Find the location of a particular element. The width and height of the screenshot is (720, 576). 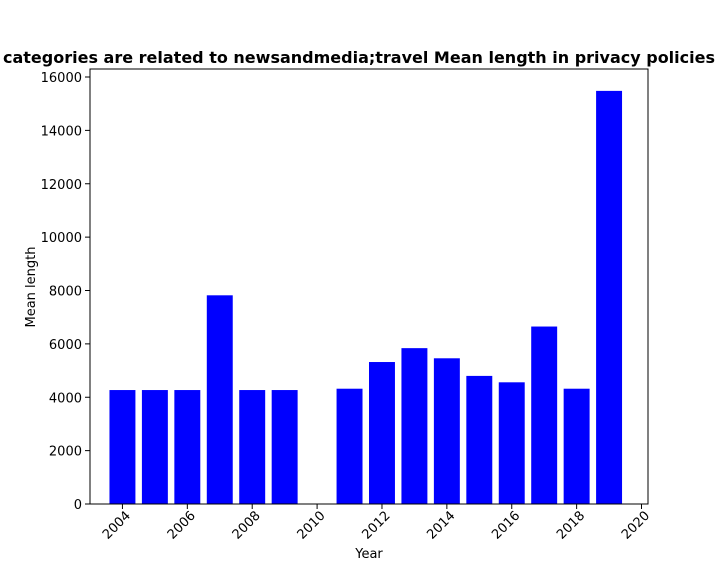

y-tick-label-0: 0 is located at coordinates (78, 505).